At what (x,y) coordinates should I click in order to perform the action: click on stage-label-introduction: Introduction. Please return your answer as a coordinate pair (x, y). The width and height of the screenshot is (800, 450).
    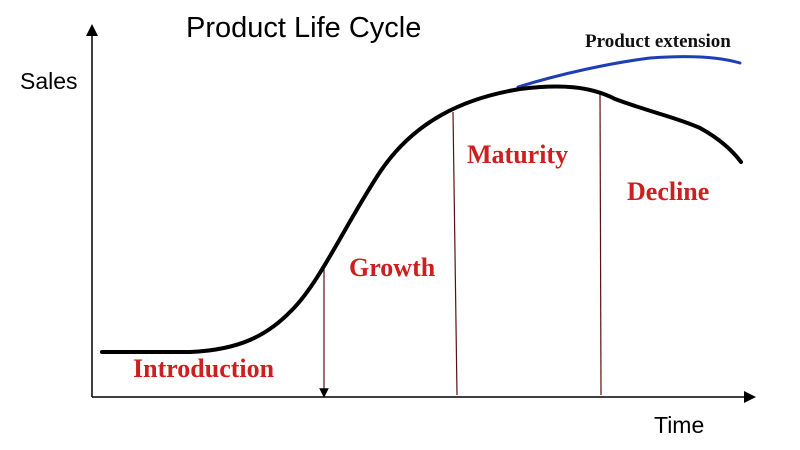
    Looking at the image, I should click on (204, 368).